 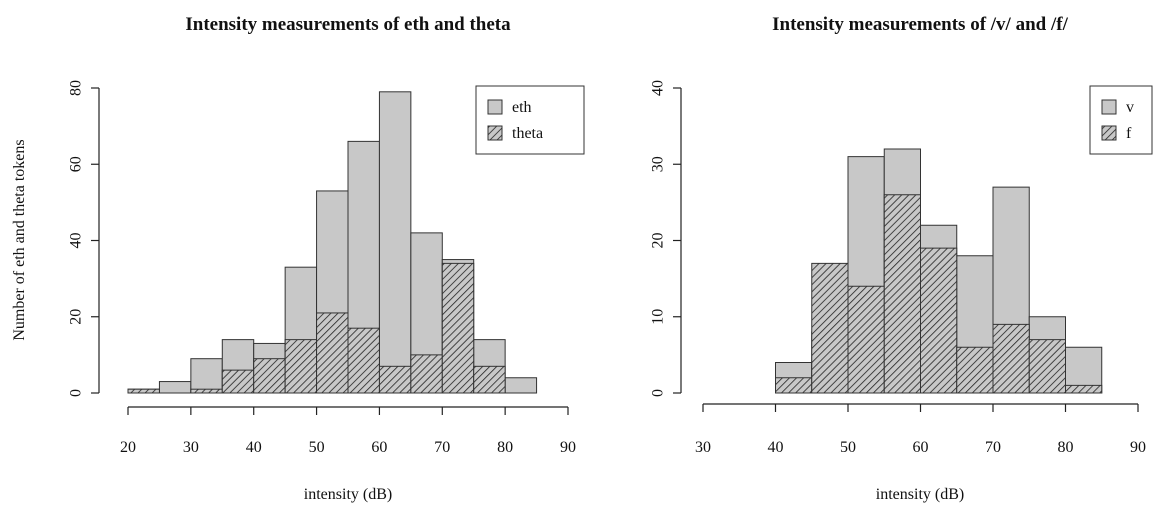 I want to click on chart-title: Intensity measurements of /v/ and /f/, so click(x=920, y=24).